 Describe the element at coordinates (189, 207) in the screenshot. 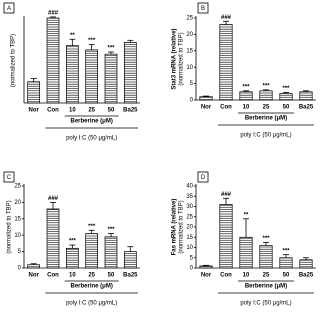

I see `y-tick-label: 30` at that location.